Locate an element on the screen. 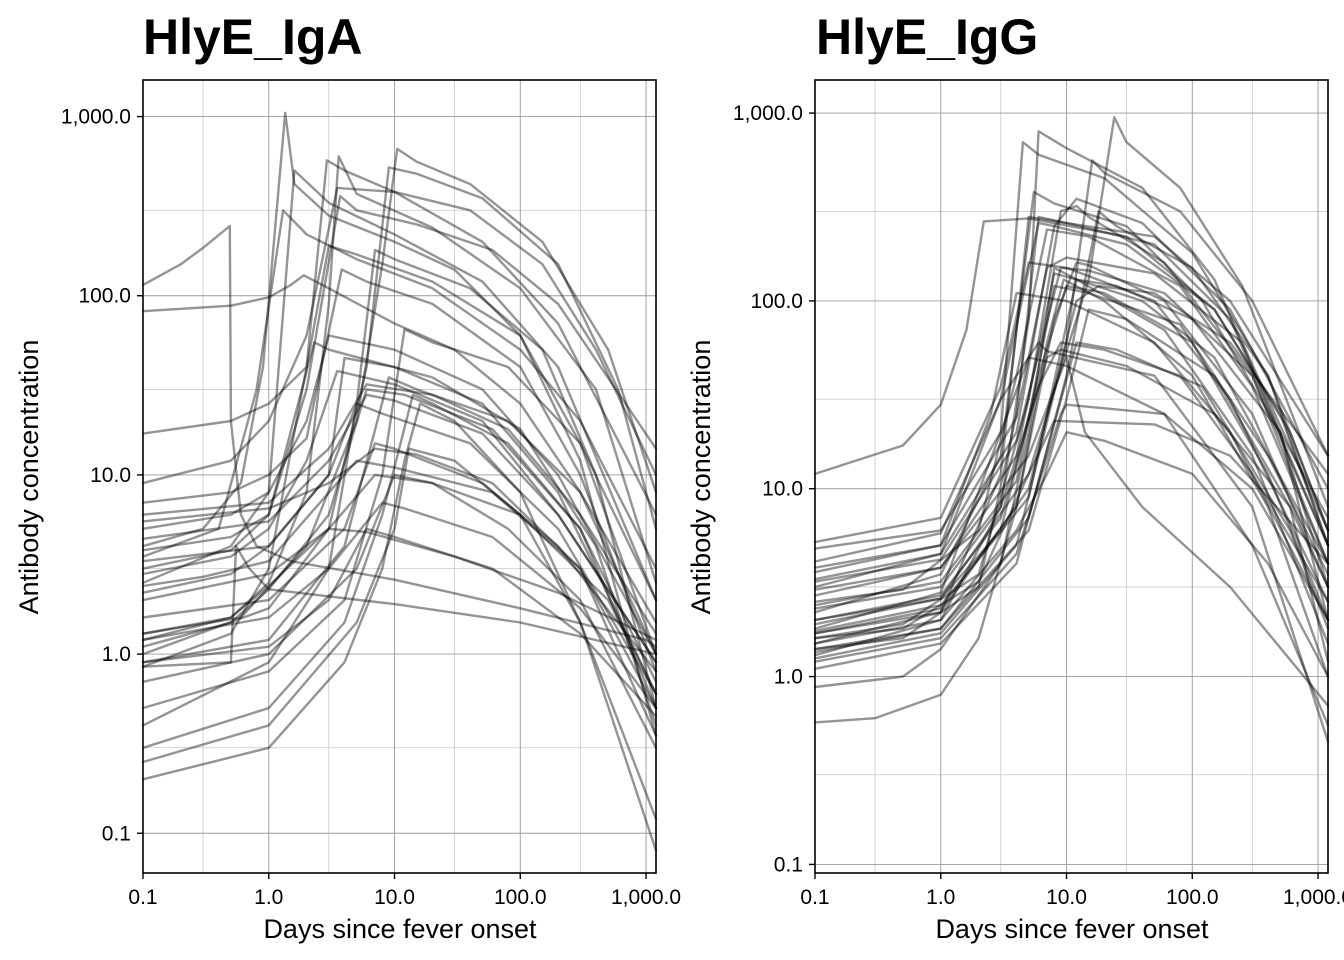 This screenshot has width=1344, height=960. y-tick-label: 1.0 is located at coordinates (116, 654).